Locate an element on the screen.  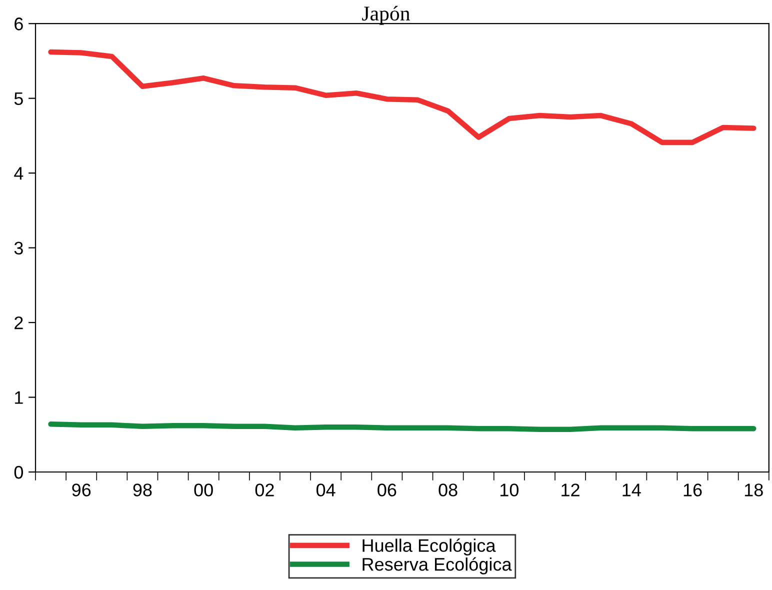
legend-label: Huella Ecológica is located at coordinates (429, 547).